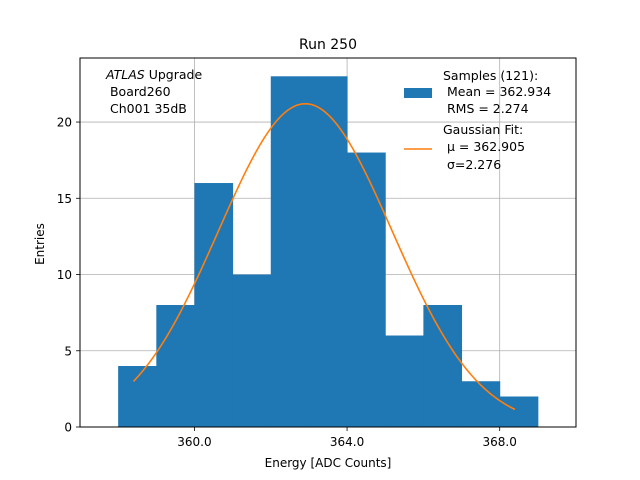 The width and height of the screenshot is (640, 480). What do you see at coordinates (125, 74) in the screenshot?
I see `atlas-label: ATLAS` at bounding box center [125, 74].